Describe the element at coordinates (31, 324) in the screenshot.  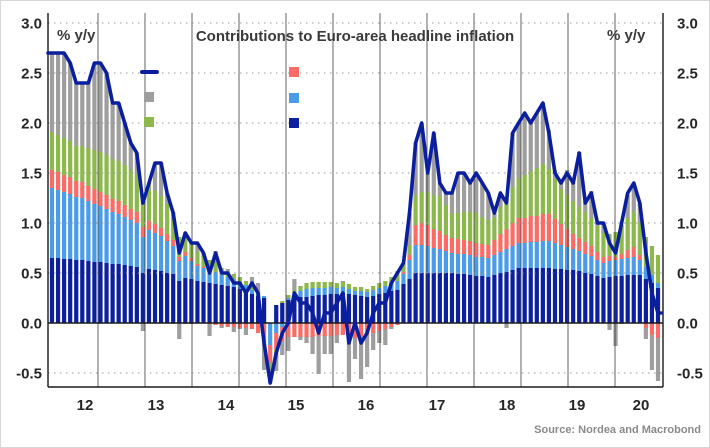
I see `y-tick-label-left: 0.0` at that location.